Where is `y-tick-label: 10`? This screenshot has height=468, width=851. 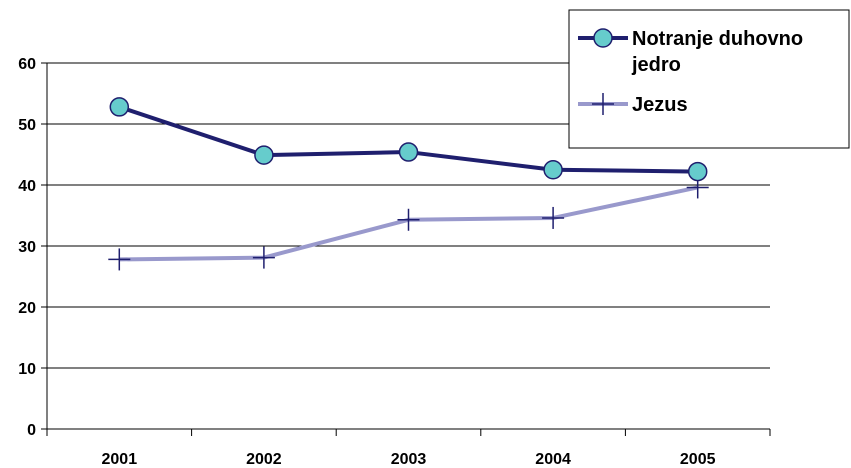
y-tick-label: 10 is located at coordinates (27, 369).